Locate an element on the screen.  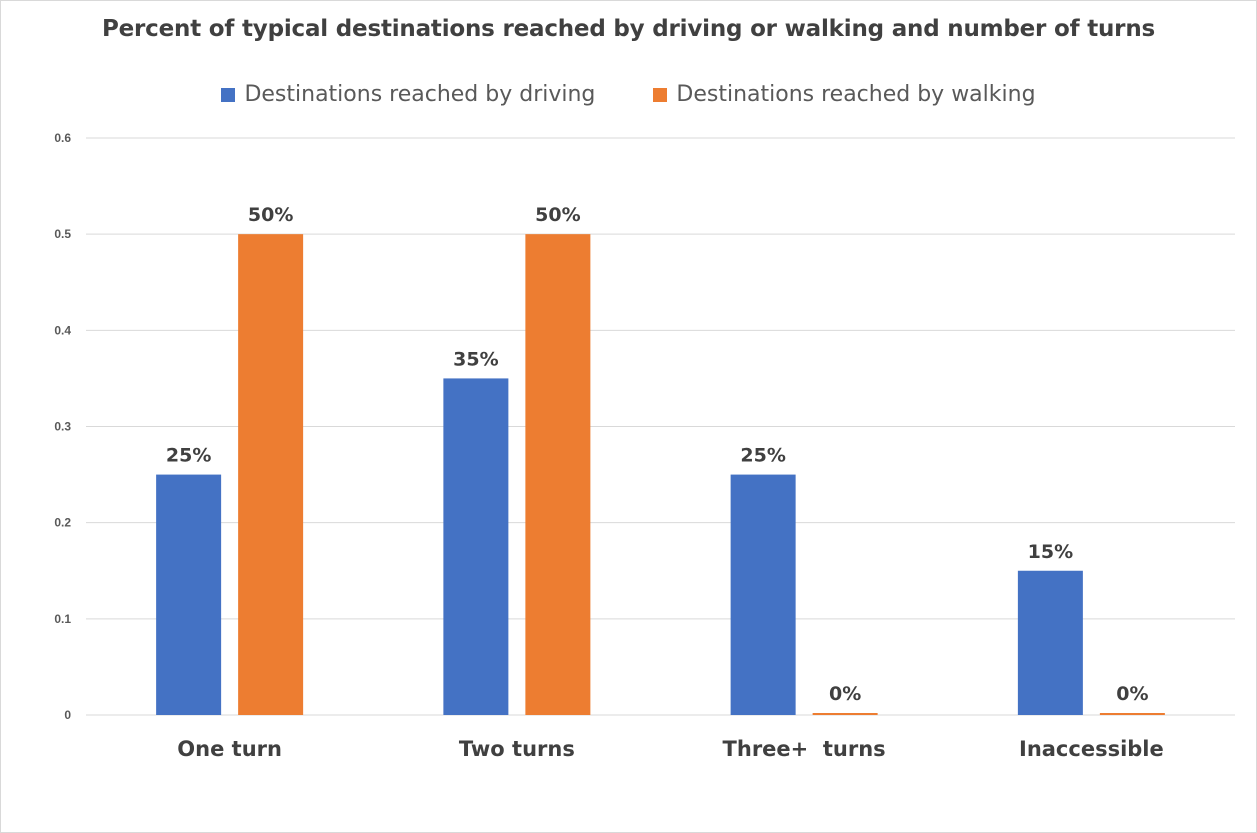
legend-label-walking: Destinations reached by walking is located at coordinates (856, 94).